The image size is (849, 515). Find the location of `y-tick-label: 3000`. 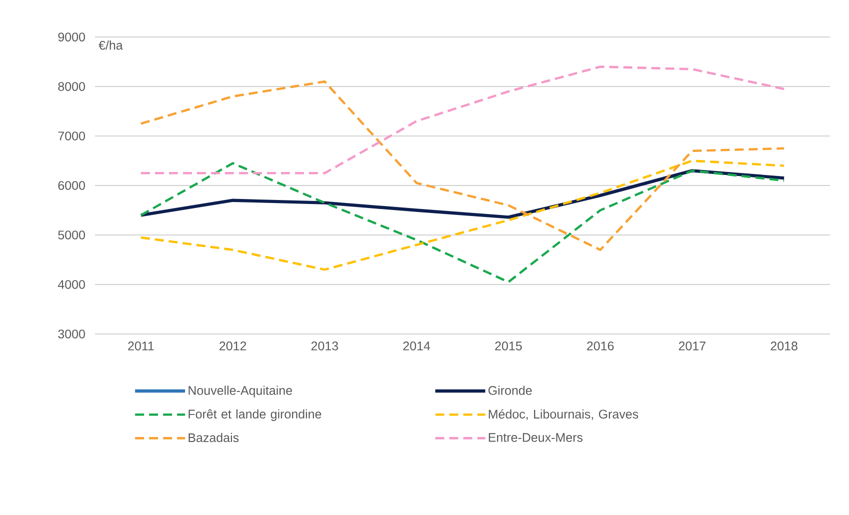

y-tick-label: 3000 is located at coordinates (71, 334).